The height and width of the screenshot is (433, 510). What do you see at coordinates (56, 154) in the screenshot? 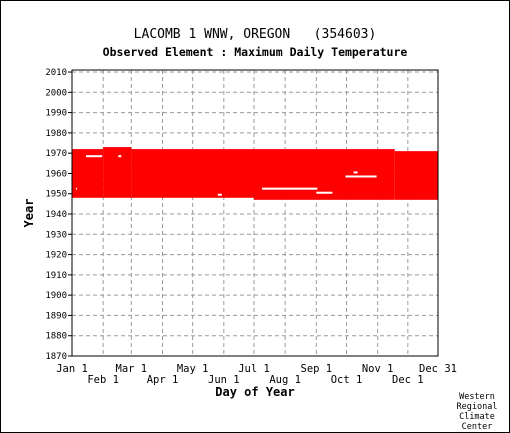
I see `y-tick-label-4: 1970` at bounding box center [56, 154].